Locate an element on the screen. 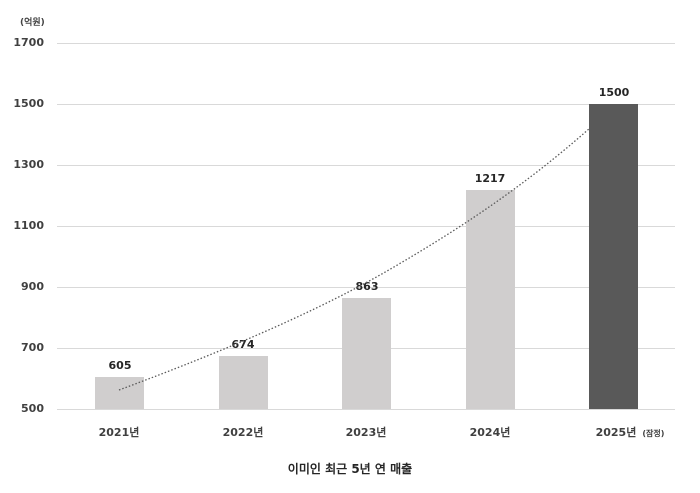 Image resolution: width=700 pixels, height=493 pixels. x-tick: 2022년 is located at coordinates (243, 432).